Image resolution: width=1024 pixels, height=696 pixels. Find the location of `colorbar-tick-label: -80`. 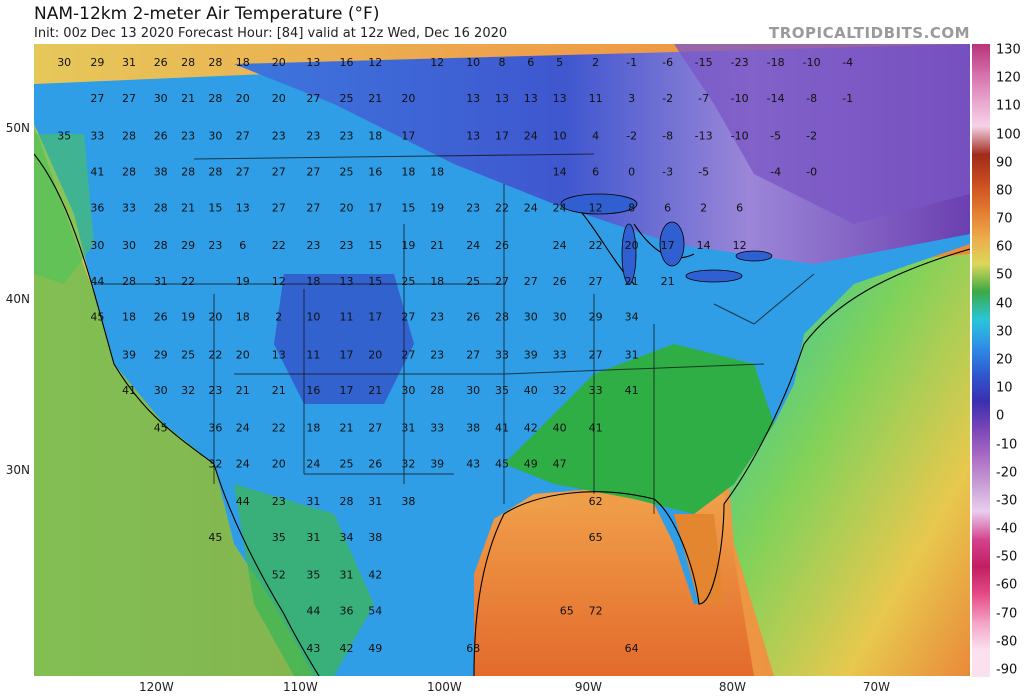

colorbar-tick-label: -80 is located at coordinates (1007, 642).